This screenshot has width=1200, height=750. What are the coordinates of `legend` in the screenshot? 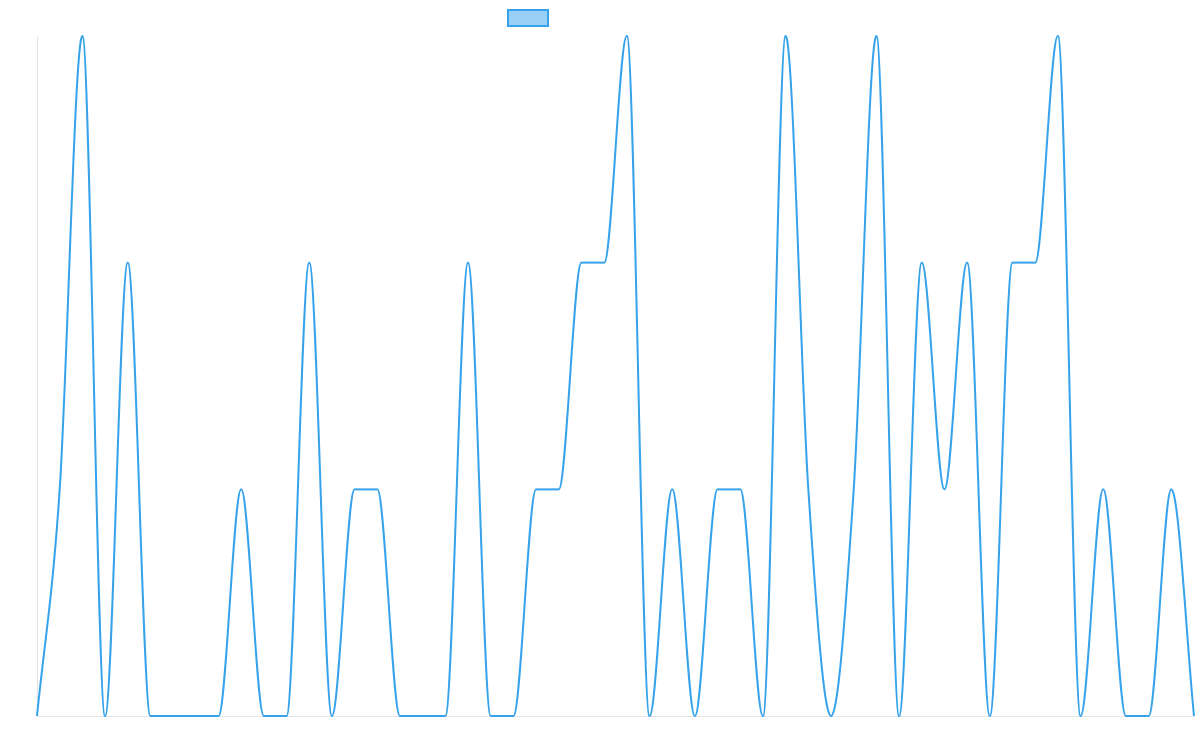 It's located at (528, 18).